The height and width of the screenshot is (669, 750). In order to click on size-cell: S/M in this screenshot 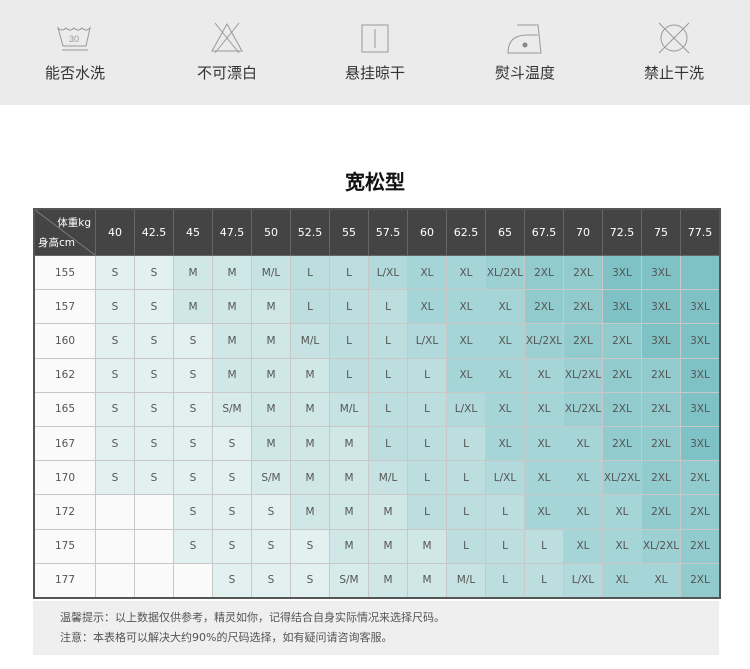, I will do `click(232, 409)`.